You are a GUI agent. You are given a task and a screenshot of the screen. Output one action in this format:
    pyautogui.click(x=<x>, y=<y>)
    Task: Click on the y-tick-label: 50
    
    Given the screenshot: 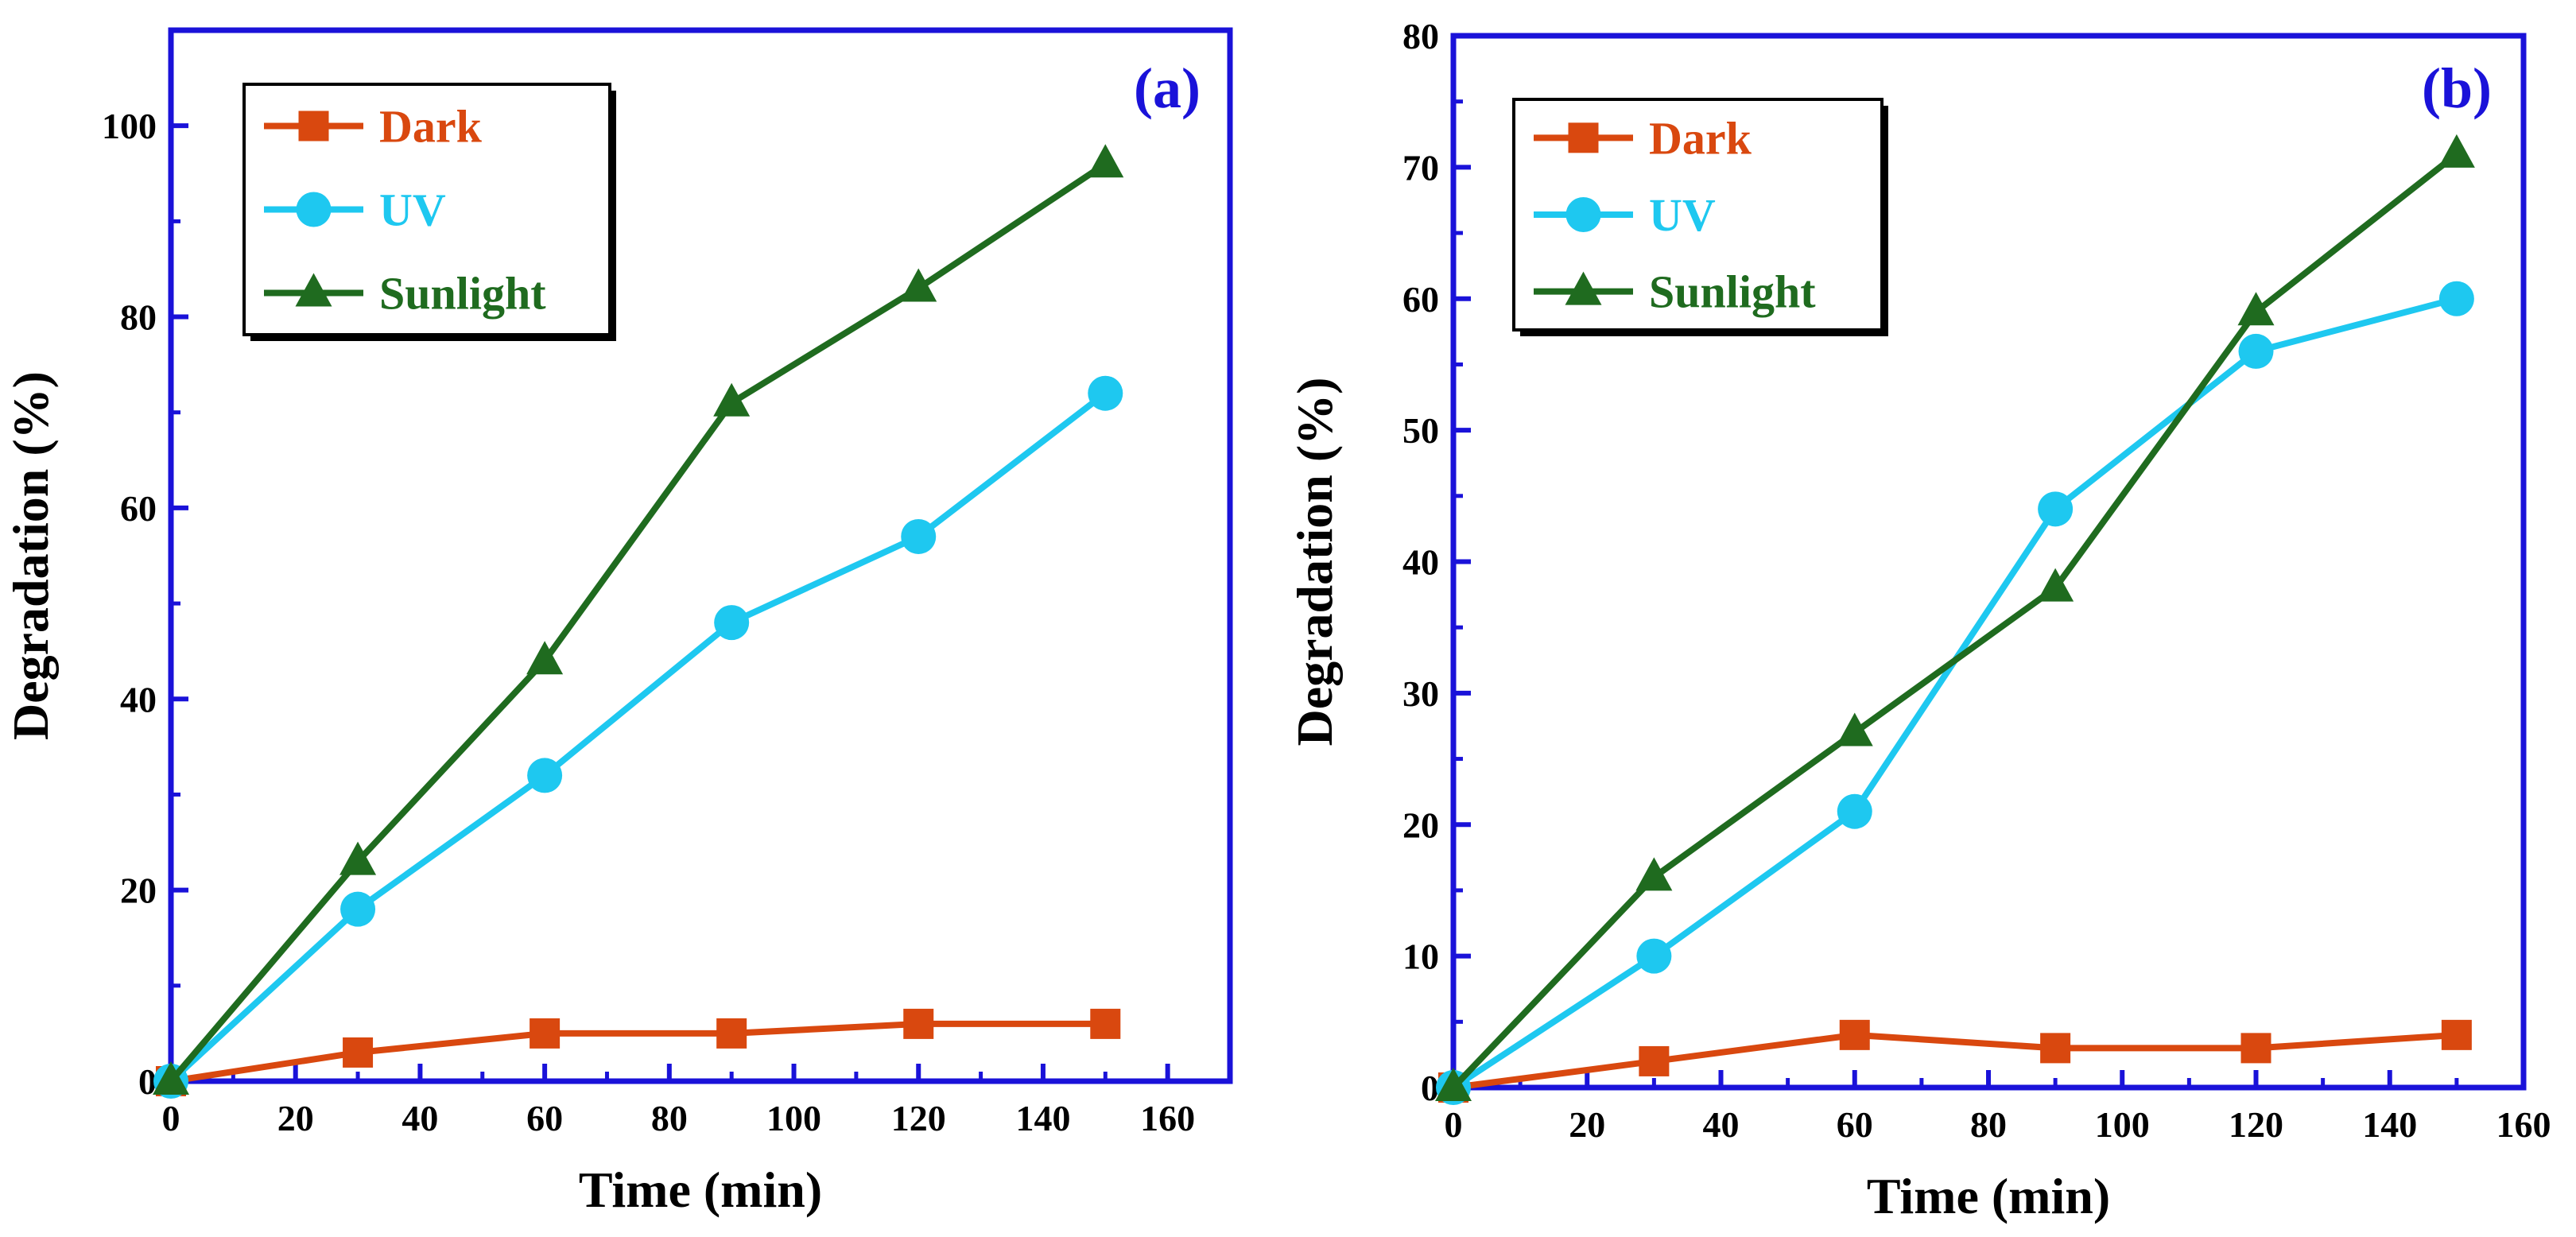 What is the action you would take?
    pyautogui.click(x=1420, y=431)
    